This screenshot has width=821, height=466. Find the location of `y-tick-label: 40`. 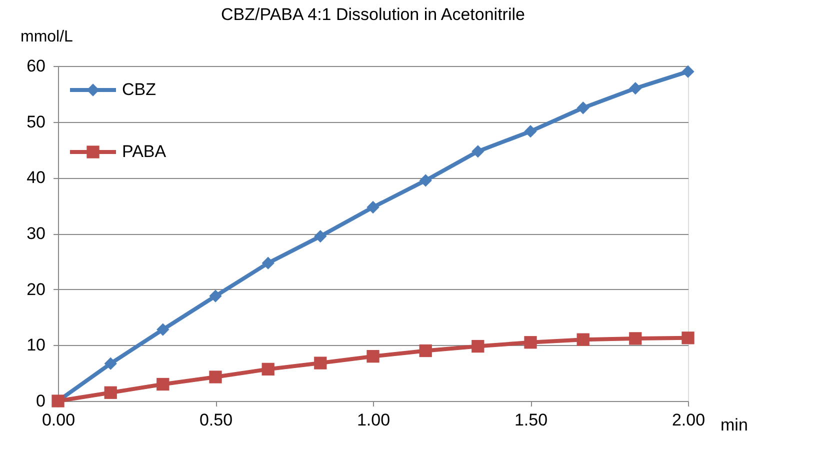

y-tick-label: 40 is located at coordinates (36, 178).